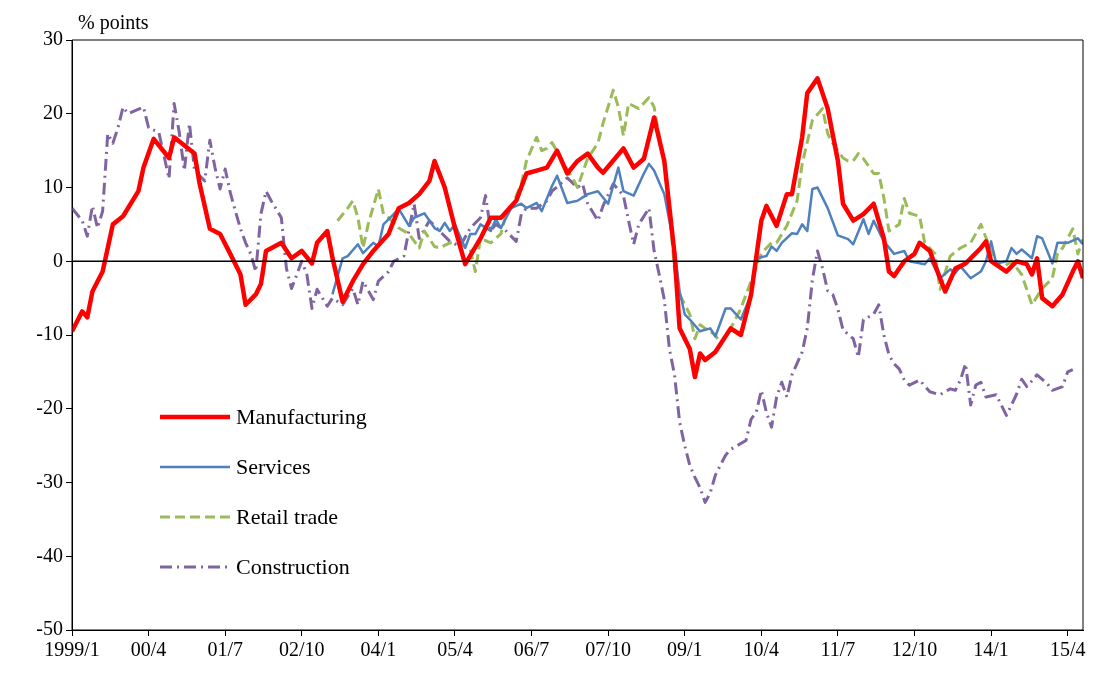 The width and height of the screenshot is (1093, 677). What do you see at coordinates (608, 649) in the screenshot?
I see `x-tick-label: 07/10` at bounding box center [608, 649].